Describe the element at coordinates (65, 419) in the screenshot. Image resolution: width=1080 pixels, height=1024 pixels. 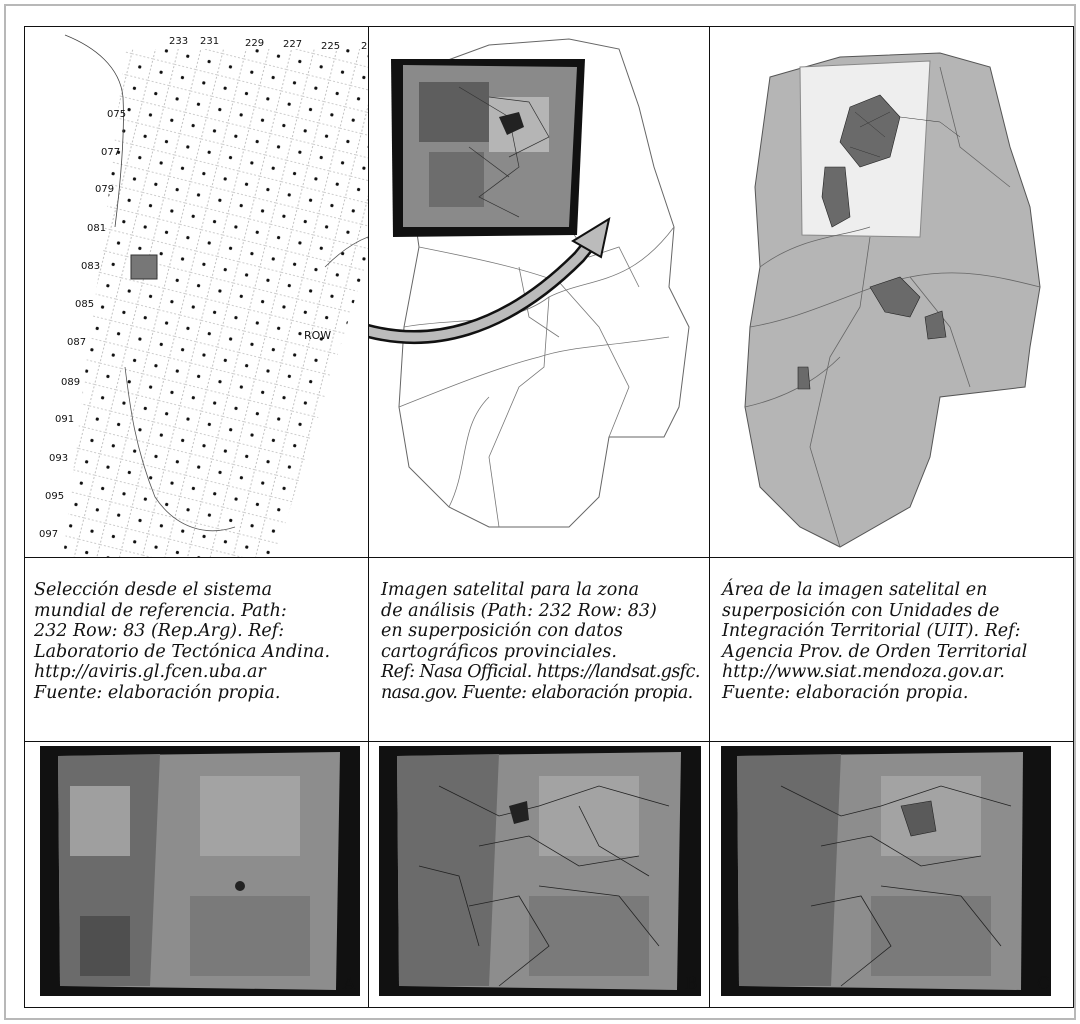
I see `row-label: 091` at that location.